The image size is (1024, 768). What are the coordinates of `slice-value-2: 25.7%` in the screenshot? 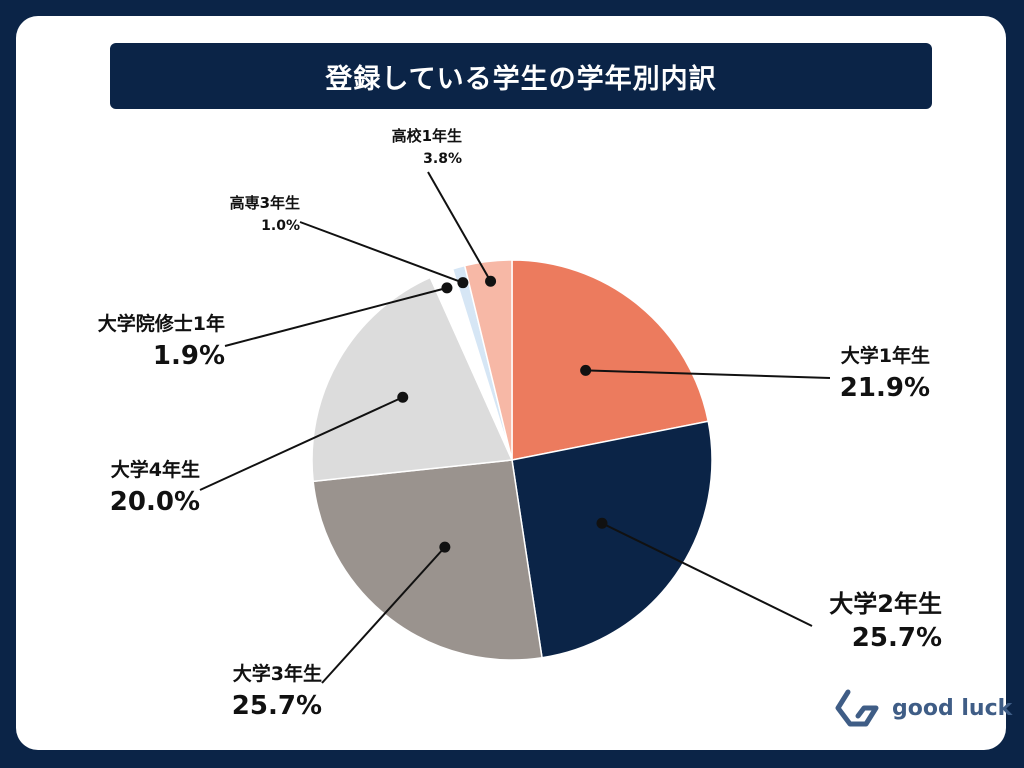 It's located at (897, 638).